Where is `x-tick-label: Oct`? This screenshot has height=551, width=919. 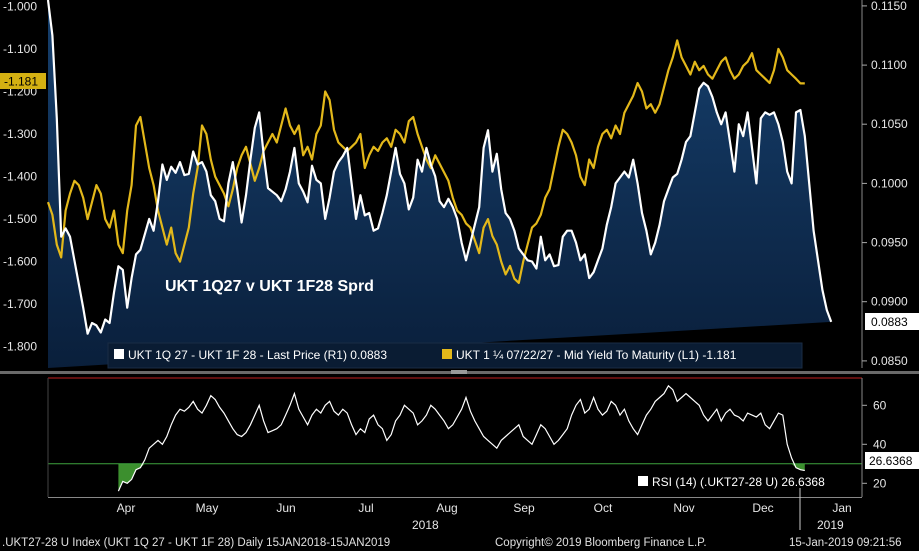 x-tick-label: Oct is located at coordinates (603, 508).